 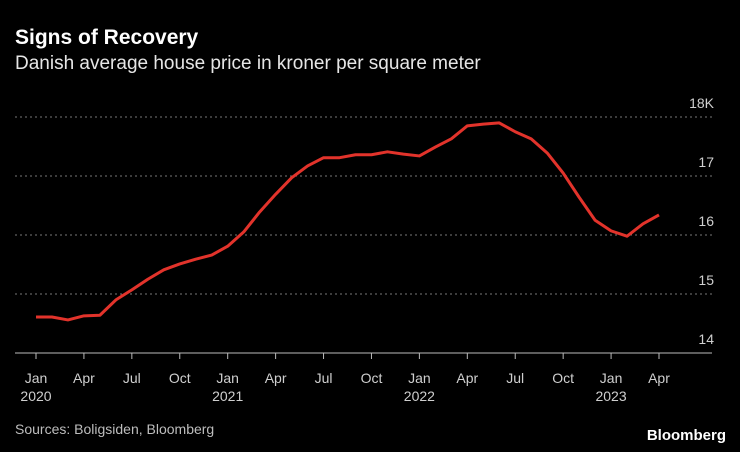 I want to click on chart-title: Signs of Recovery, so click(x=107, y=37).